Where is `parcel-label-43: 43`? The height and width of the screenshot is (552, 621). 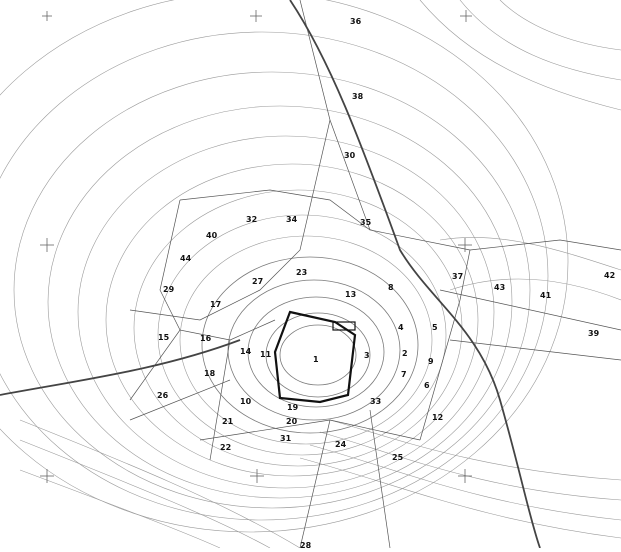
parcel-label-43: 43 is located at coordinates (499, 287).